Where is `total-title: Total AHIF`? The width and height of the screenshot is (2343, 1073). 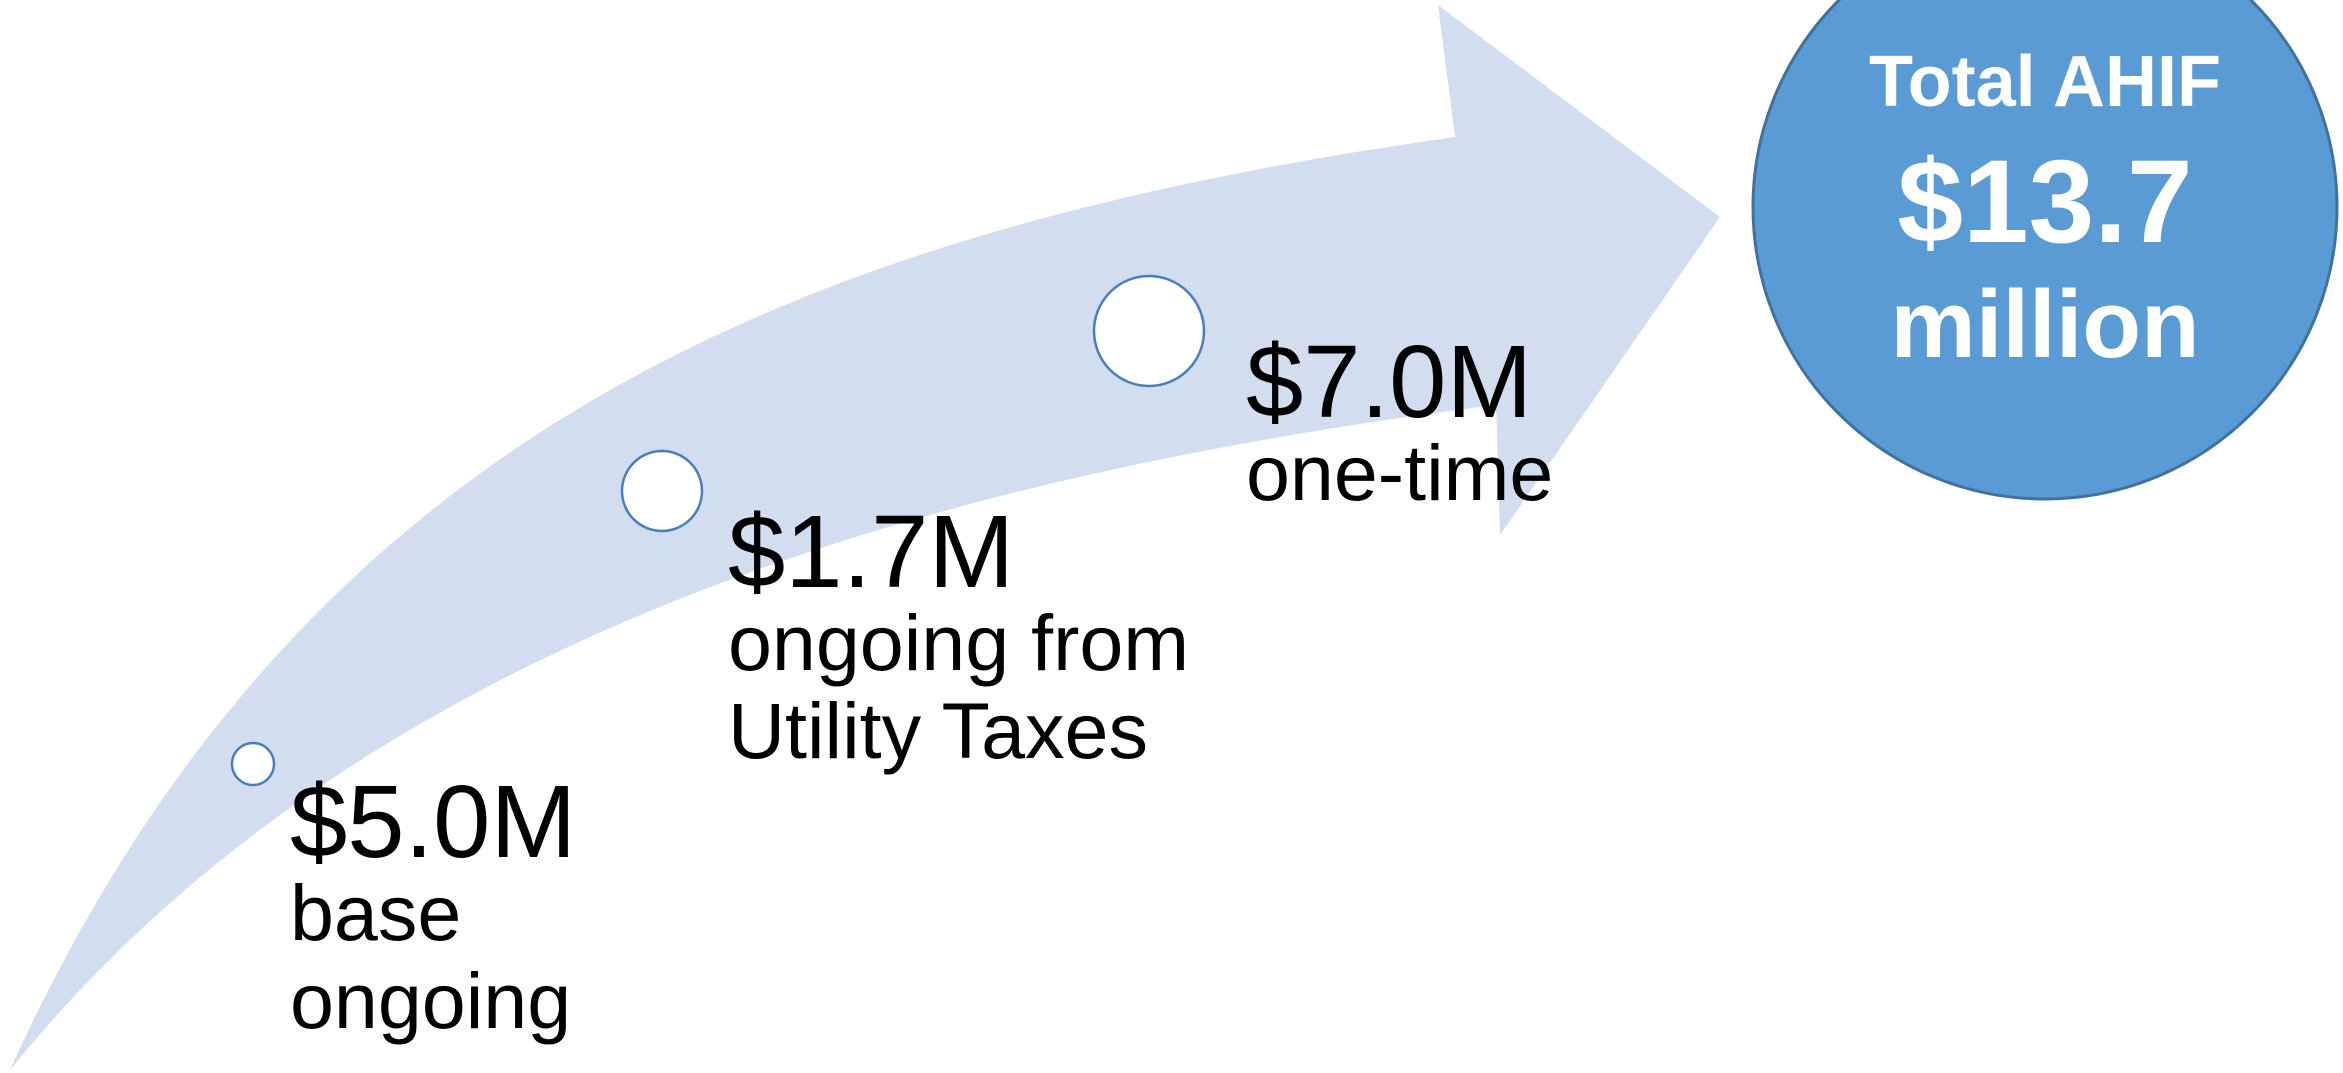
total-title: Total AHIF is located at coordinates (2045, 82).